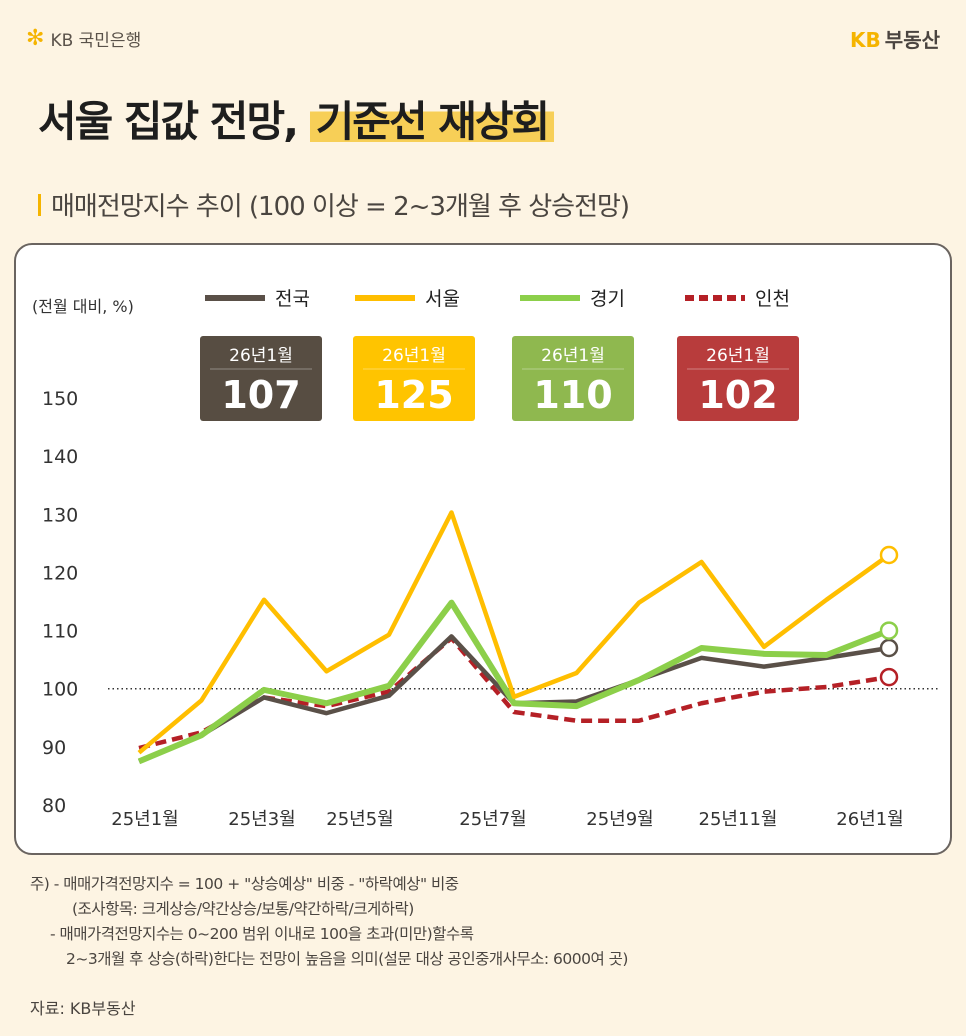  I want to click on subtitle-accent-bar, so click(39, 204).